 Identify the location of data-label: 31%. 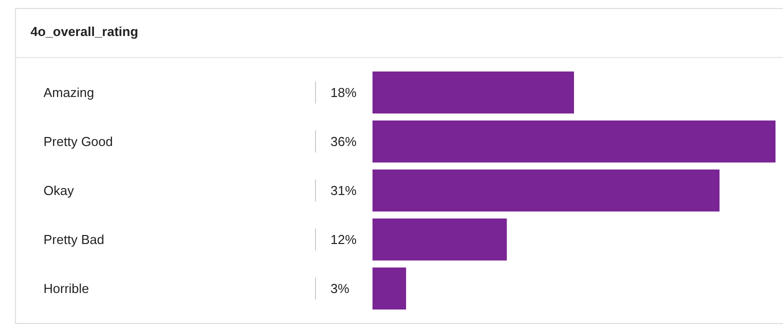
(343, 190).